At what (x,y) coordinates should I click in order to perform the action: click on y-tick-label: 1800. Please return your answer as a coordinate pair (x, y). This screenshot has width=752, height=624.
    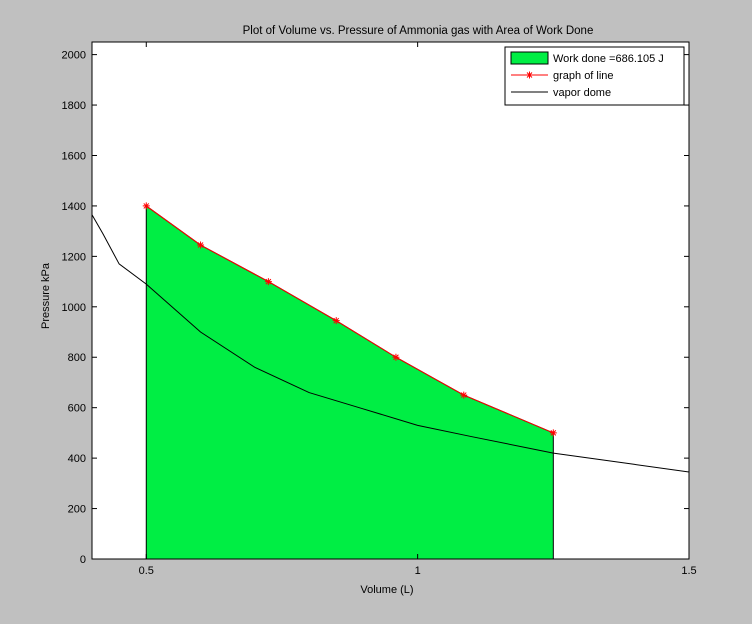
    Looking at the image, I should click on (74, 106).